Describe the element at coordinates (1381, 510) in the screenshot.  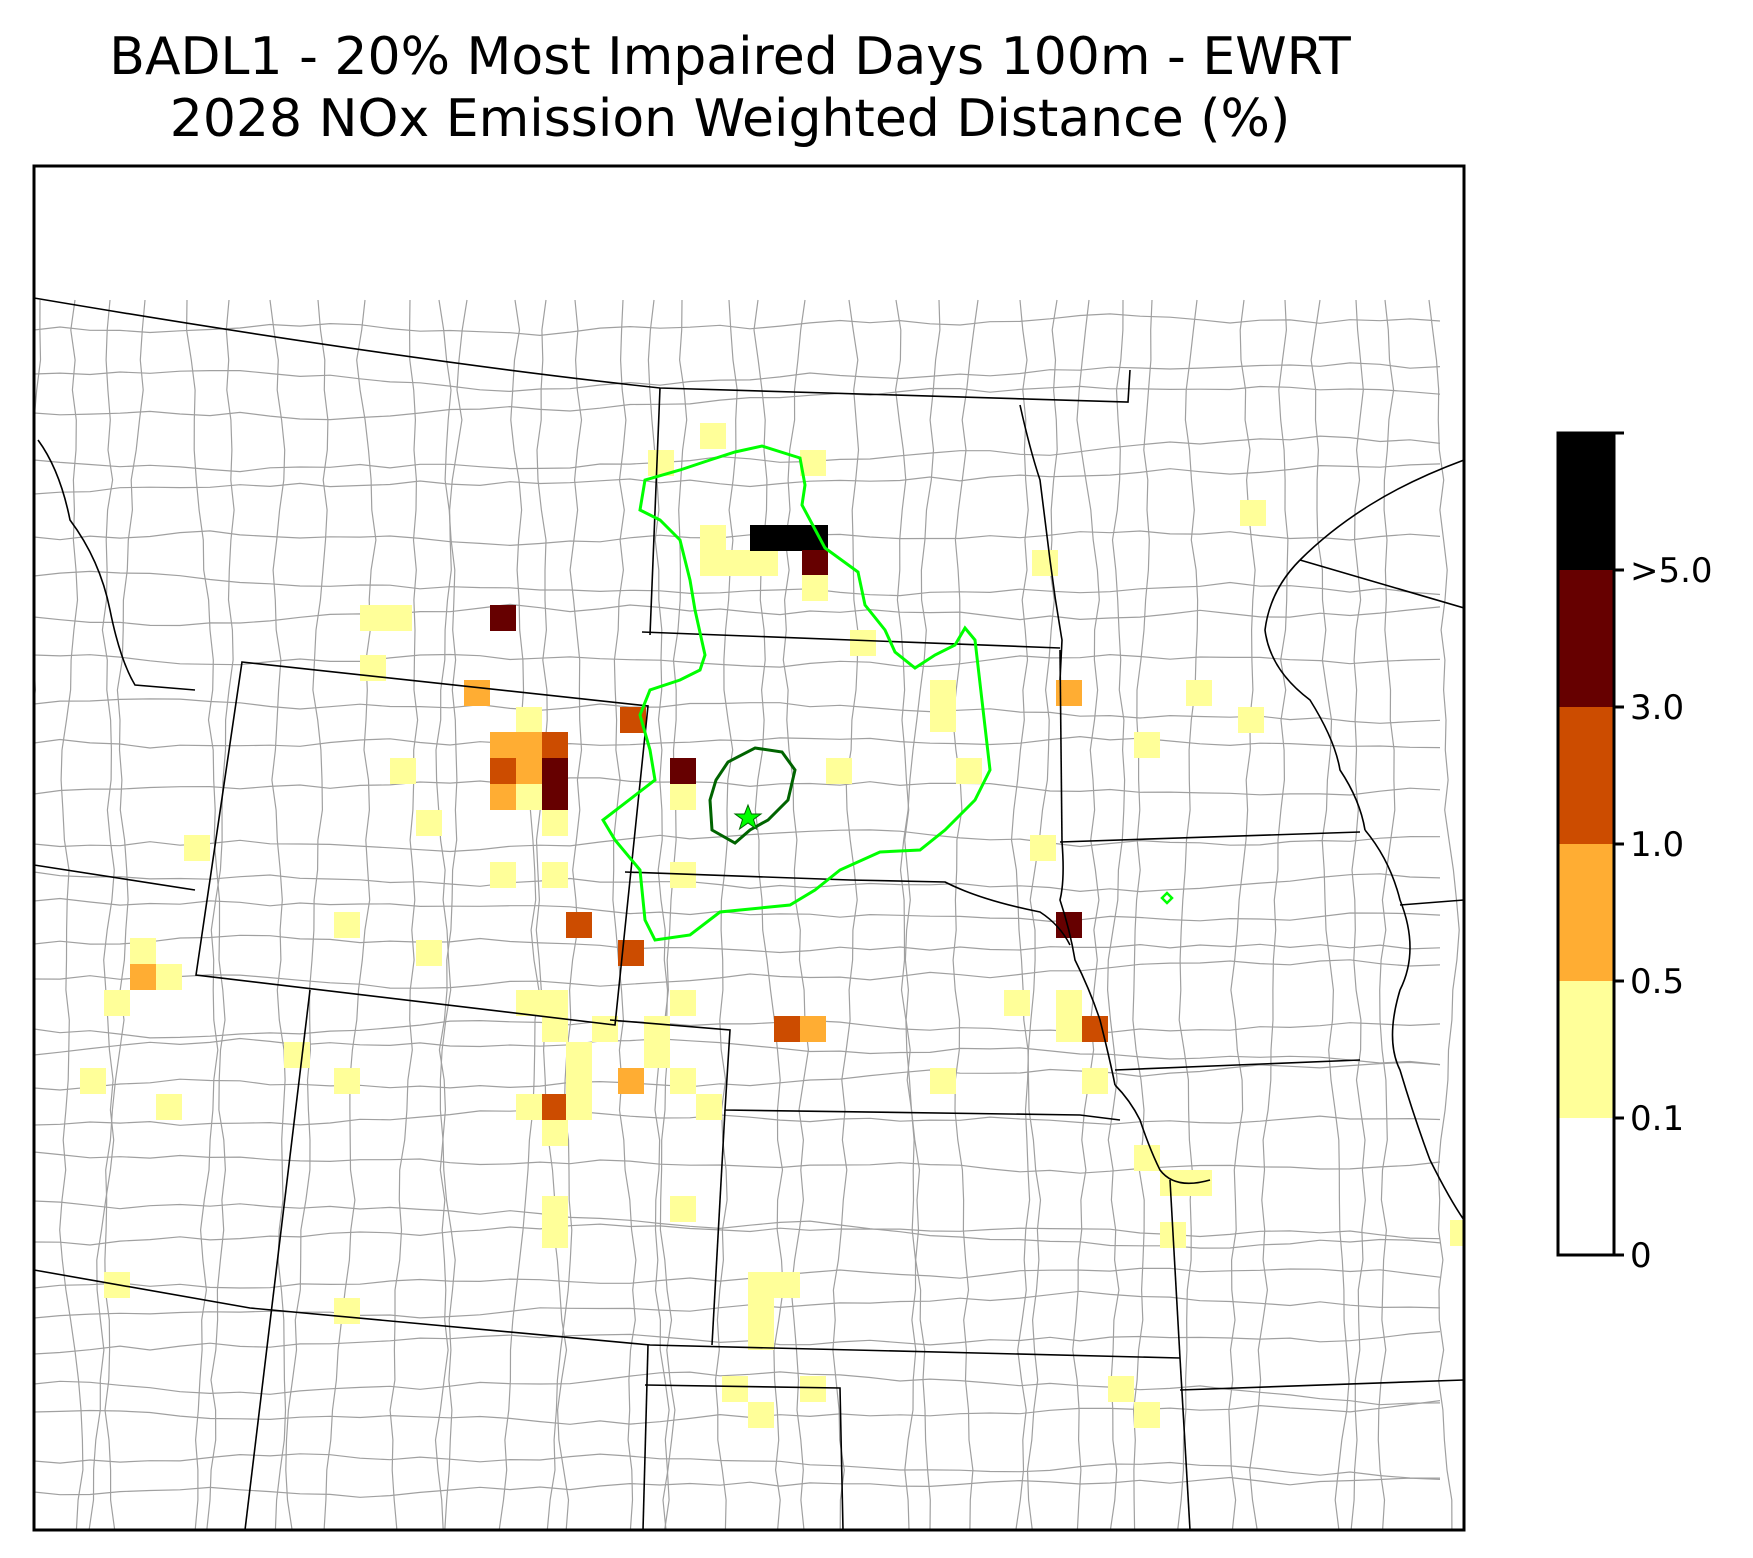
I see `lake-superior-shore` at that location.